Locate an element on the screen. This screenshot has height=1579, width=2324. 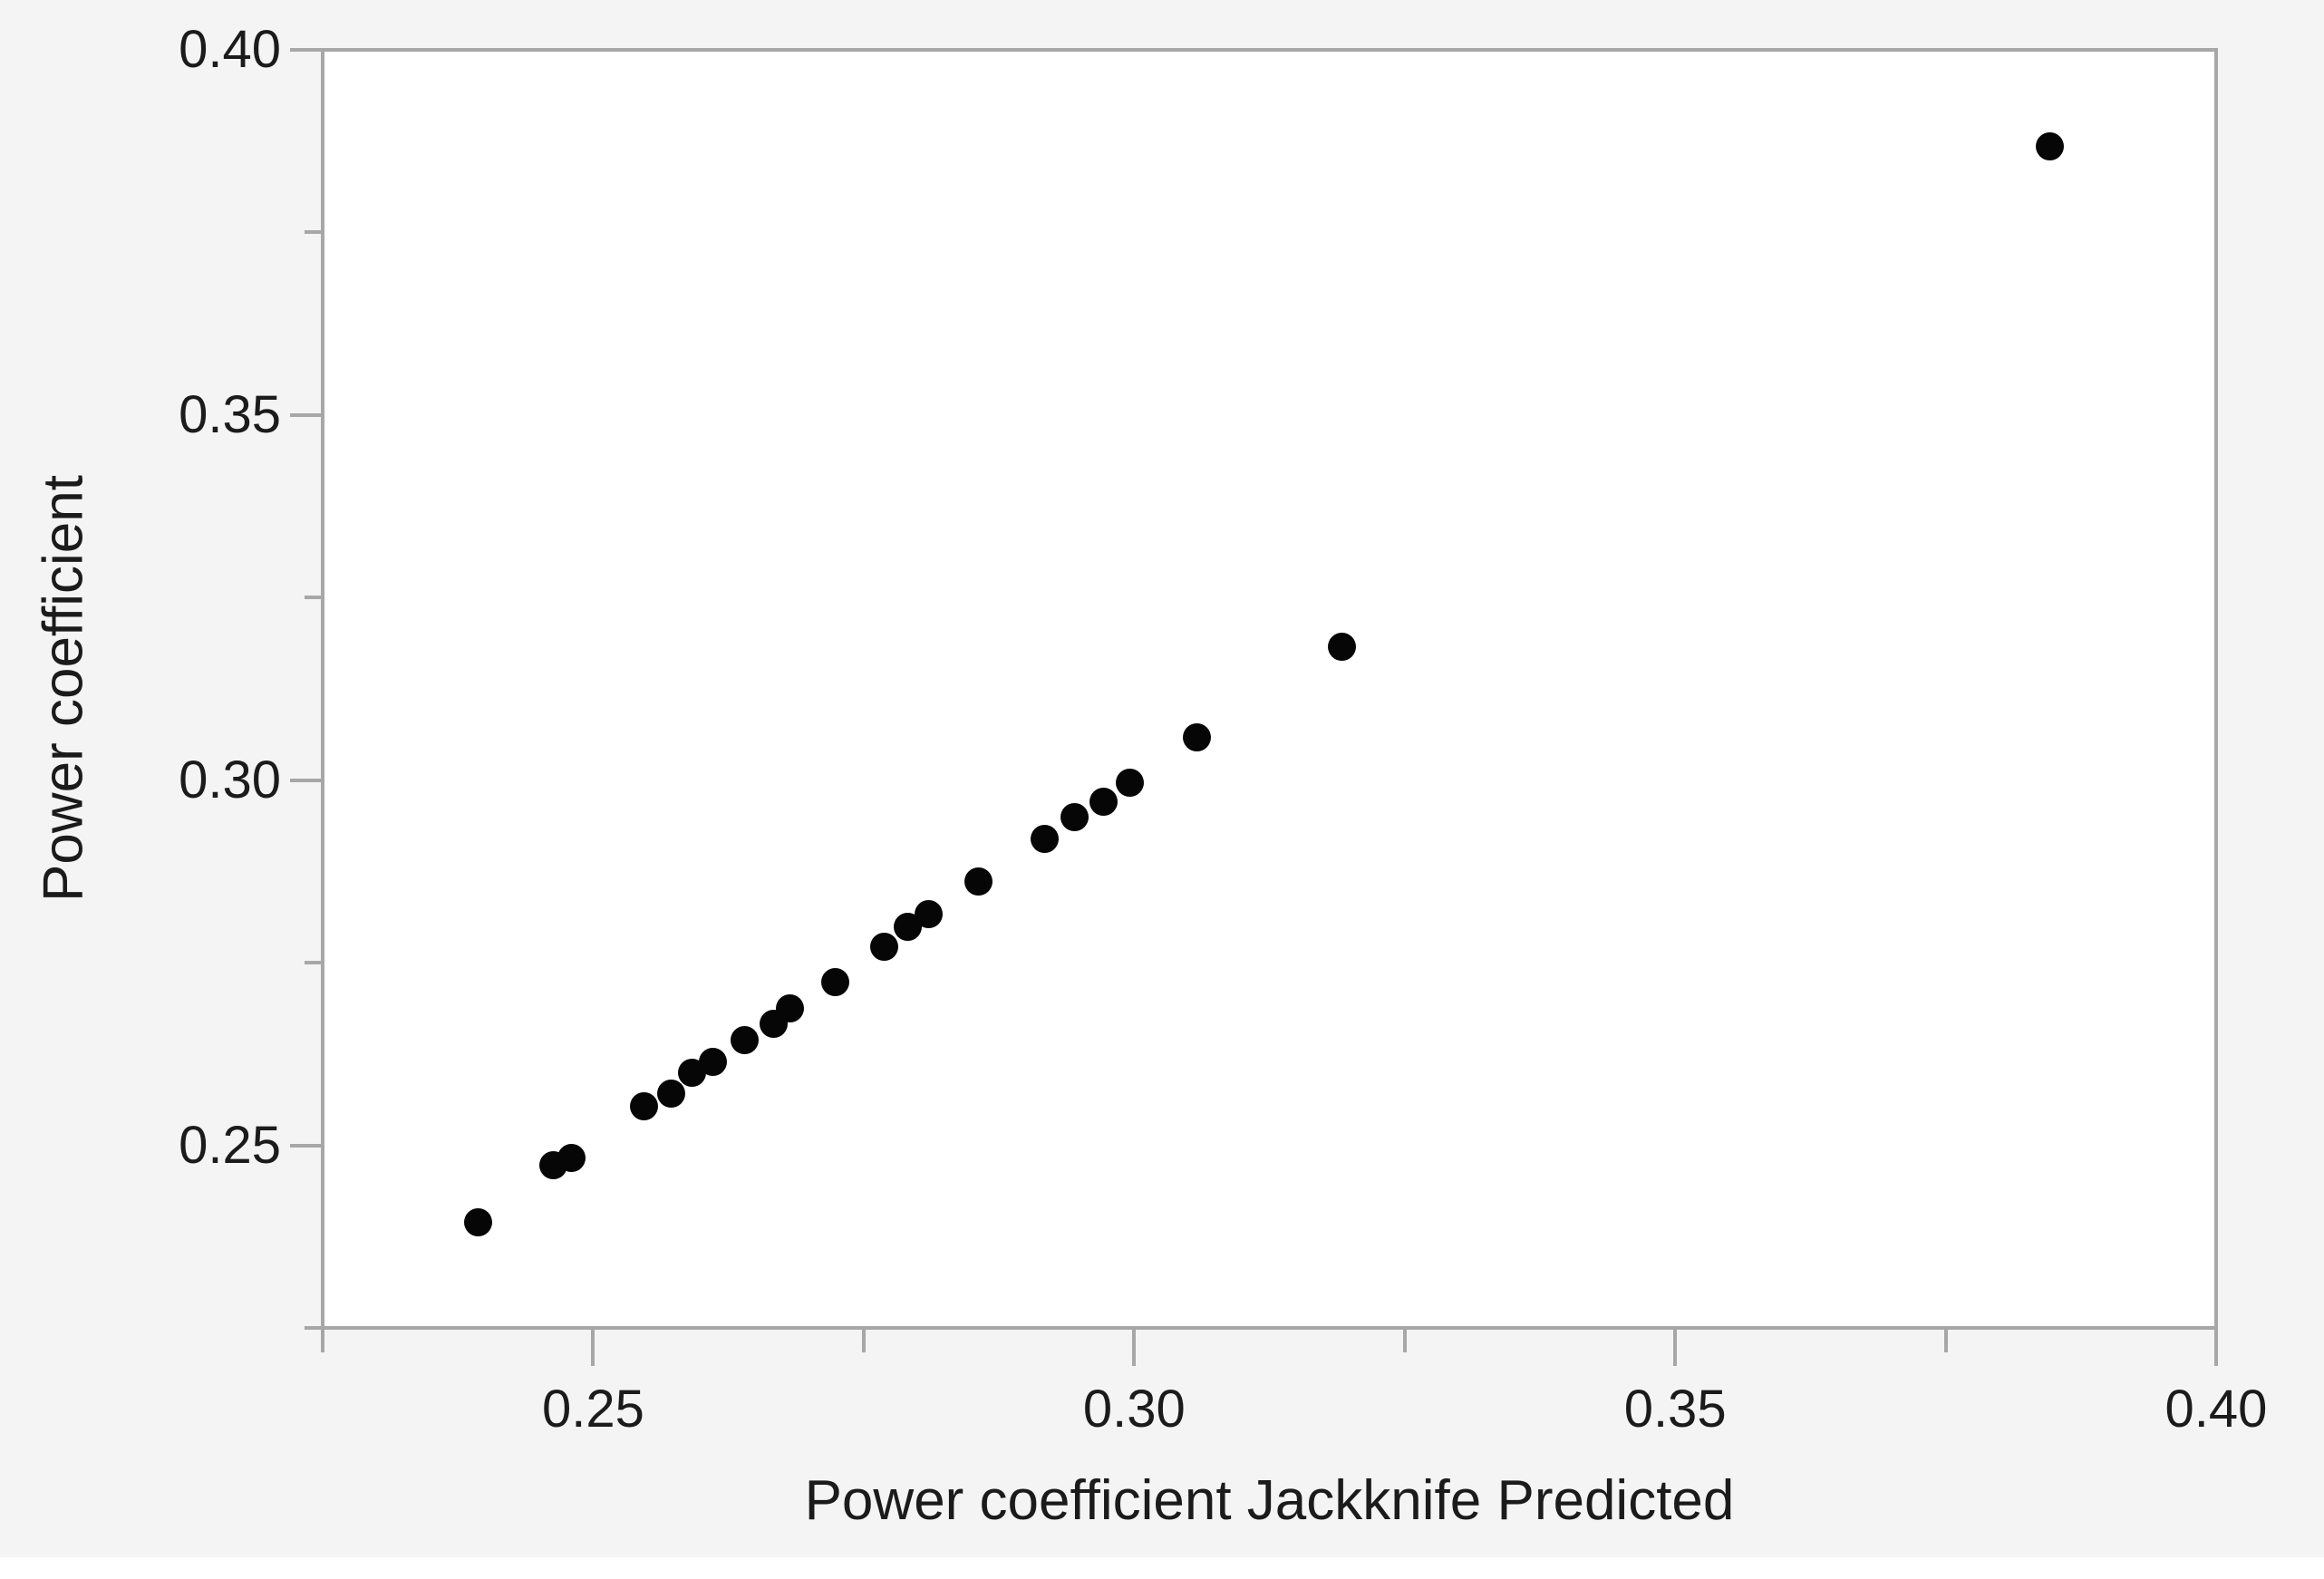
y-tick-label: 0.35 is located at coordinates (230, 414).